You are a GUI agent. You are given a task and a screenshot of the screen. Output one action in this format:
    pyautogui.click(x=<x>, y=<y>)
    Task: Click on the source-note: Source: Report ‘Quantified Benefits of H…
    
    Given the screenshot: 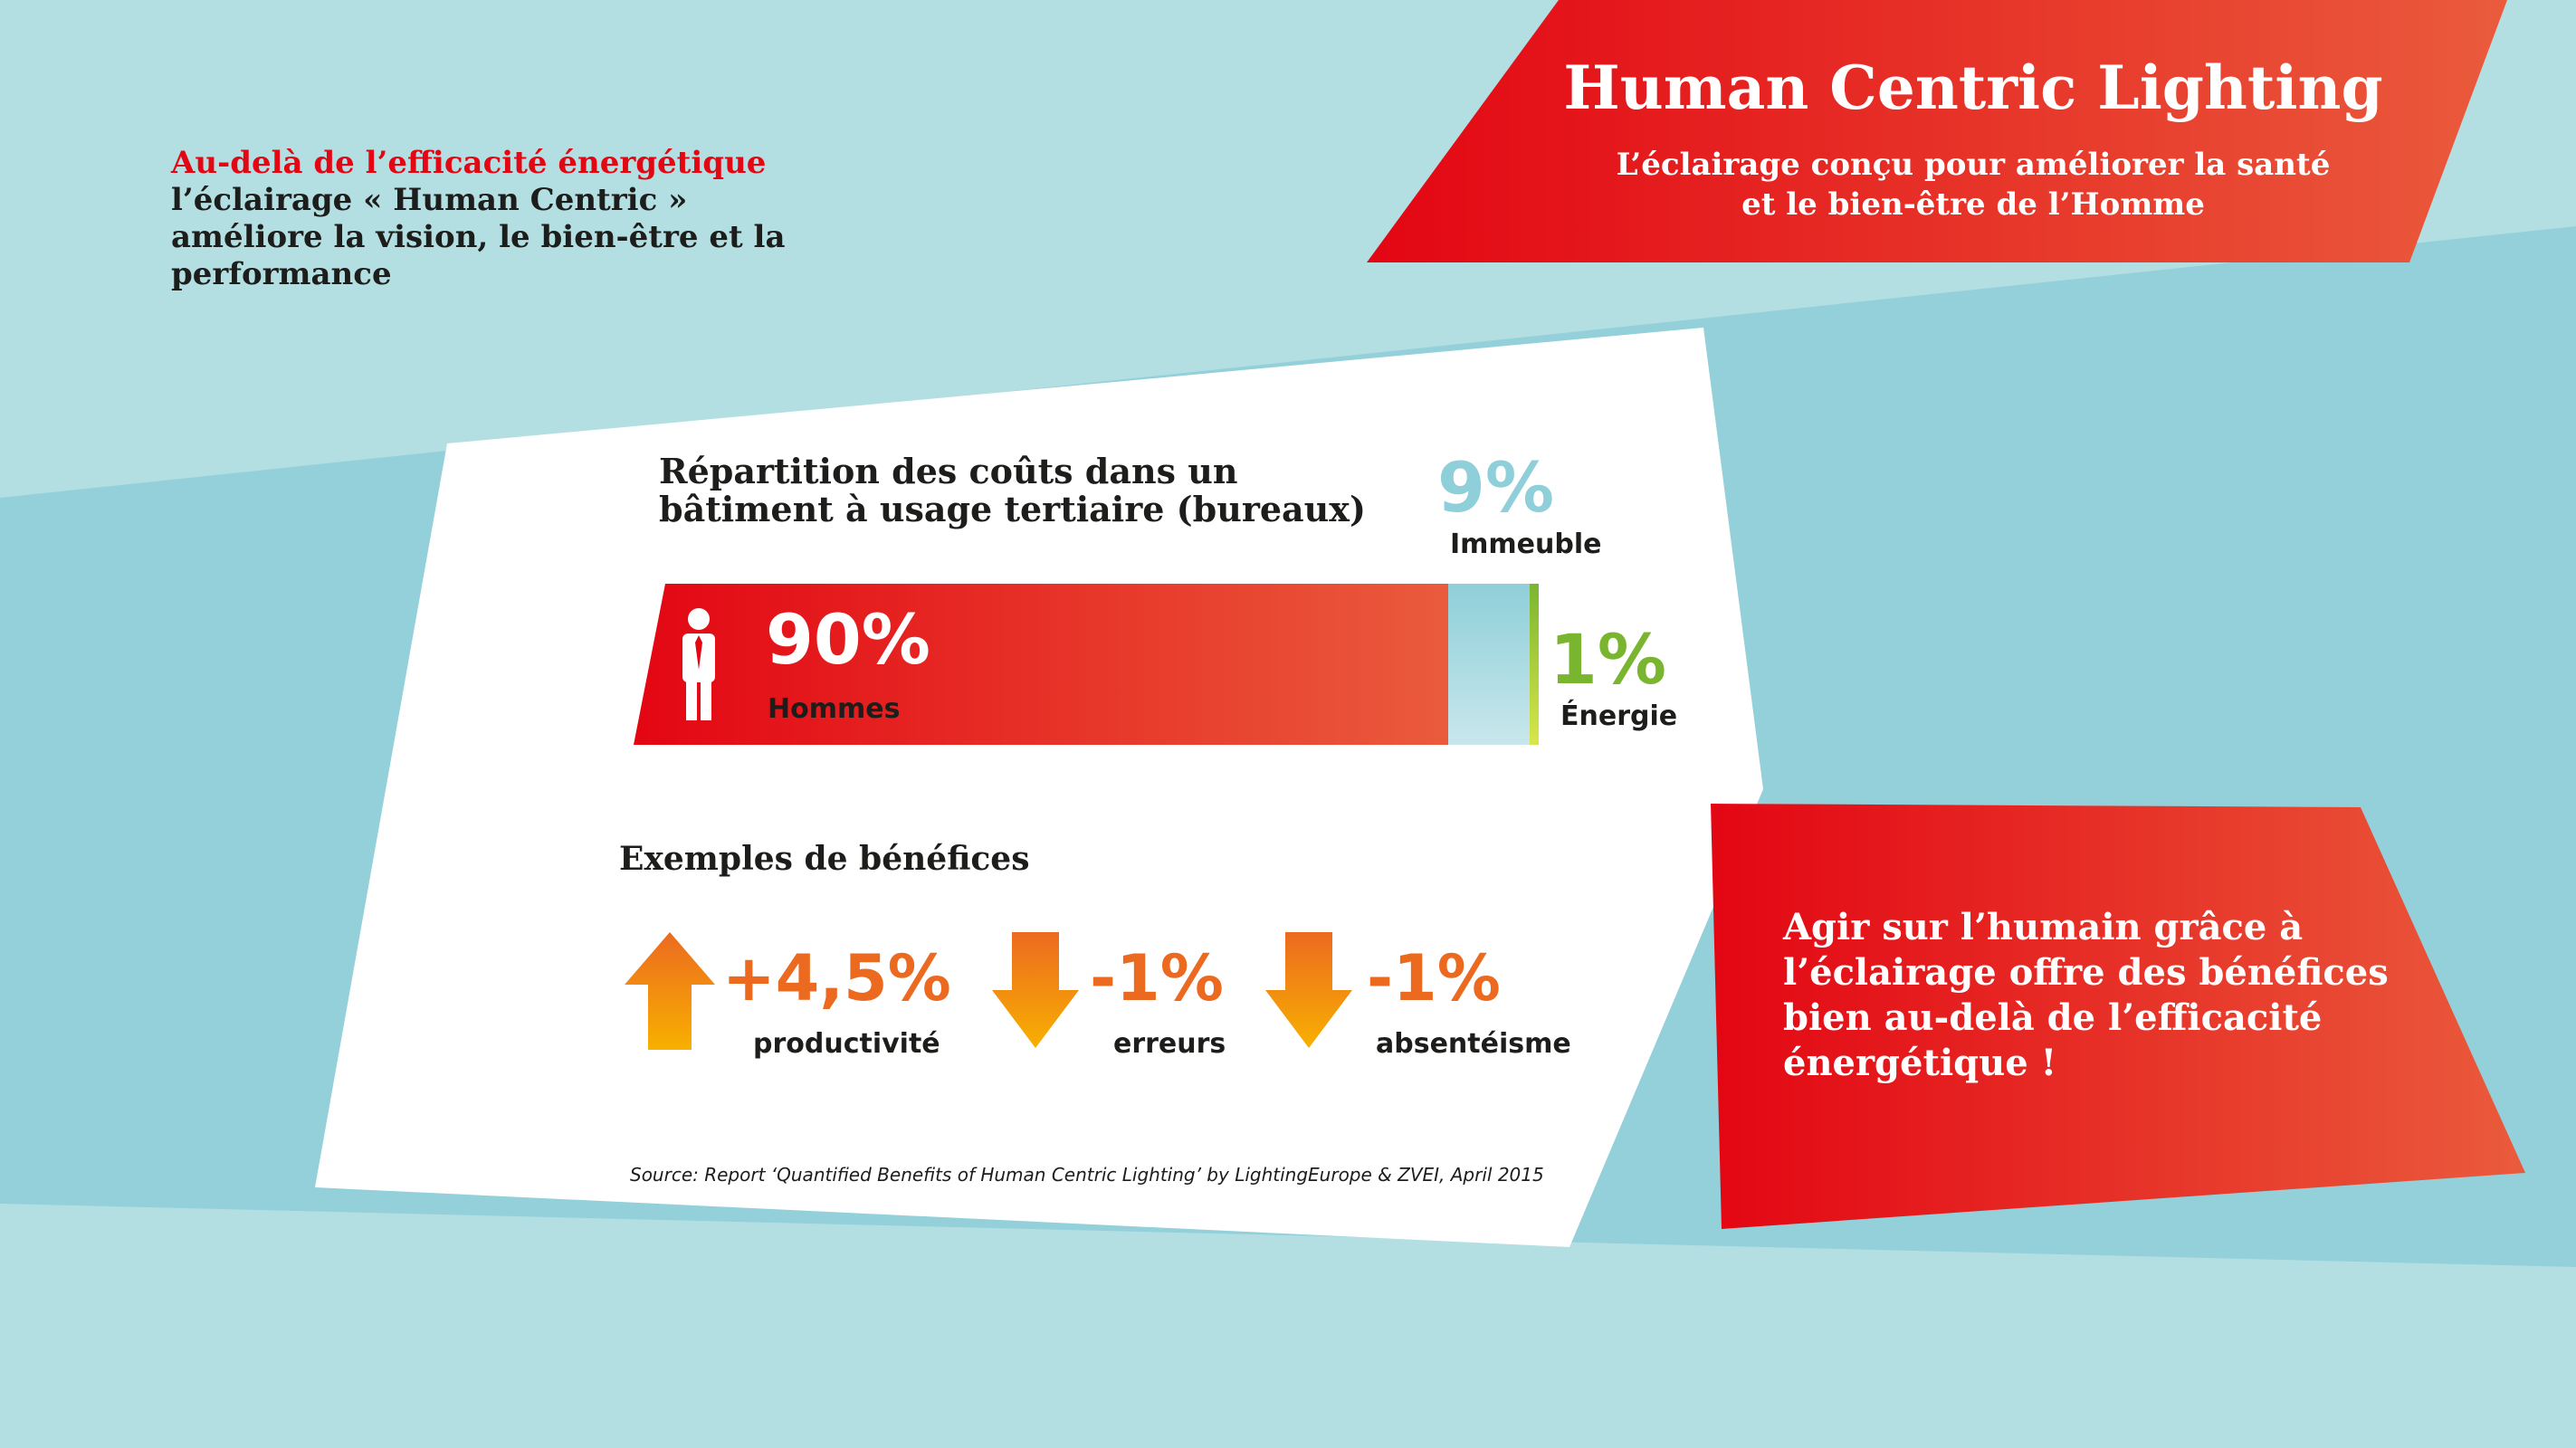 What is the action you would take?
    pyautogui.click(x=1087, y=1175)
    